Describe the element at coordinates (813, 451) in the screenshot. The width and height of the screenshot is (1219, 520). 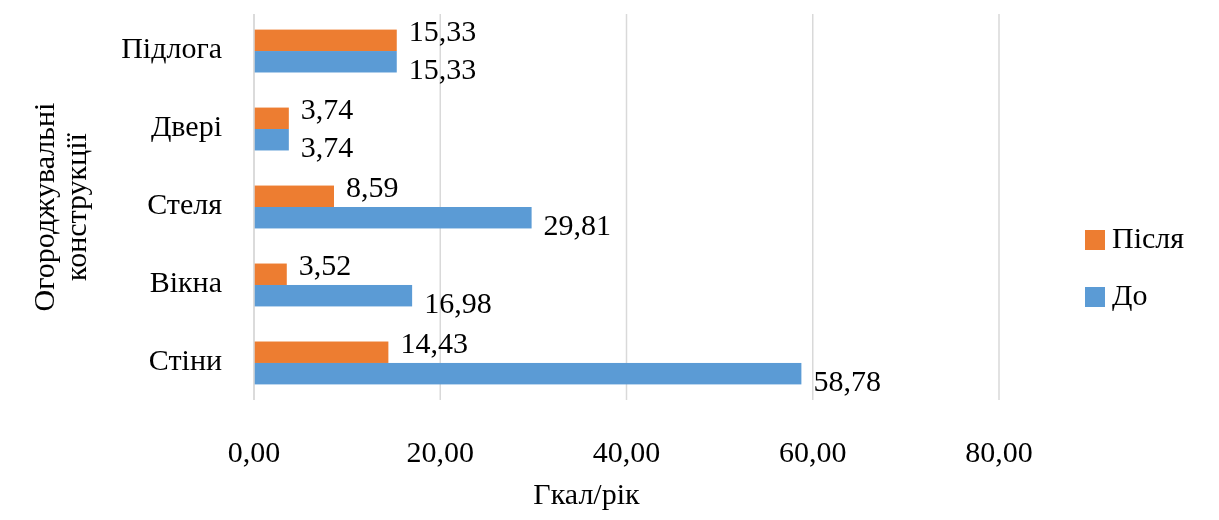
I see `x-tick-label: 60,00` at that location.